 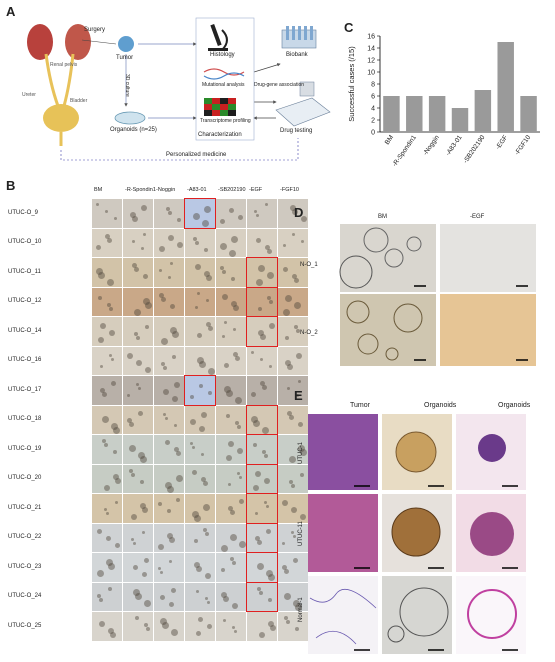 What do you see at coordinates (25, 360) in the screenshot?
I see `grid-row-label: UTUC-O_16` at bounding box center [25, 360].